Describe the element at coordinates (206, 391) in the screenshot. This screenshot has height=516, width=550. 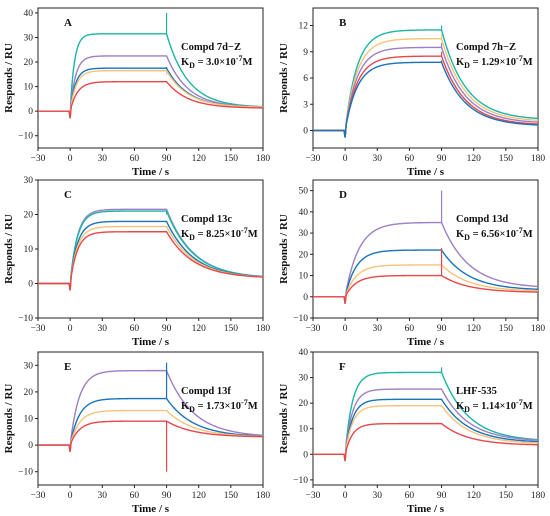
I see `compound-label: Compd 13f` at that location.